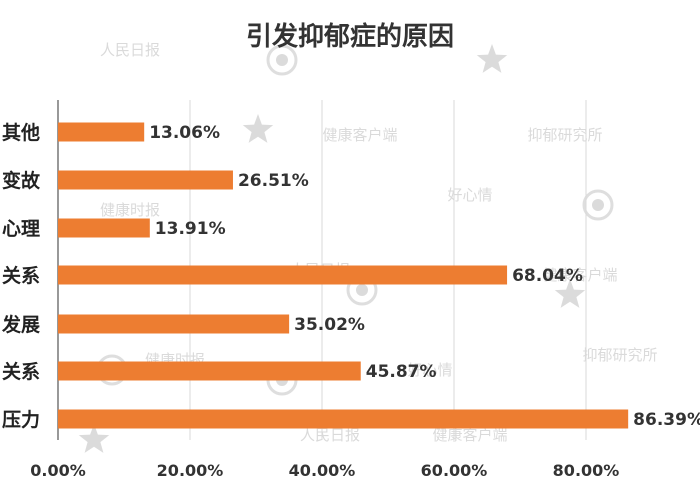  I want to click on watermark-text: 健康时报, so click(130, 210).